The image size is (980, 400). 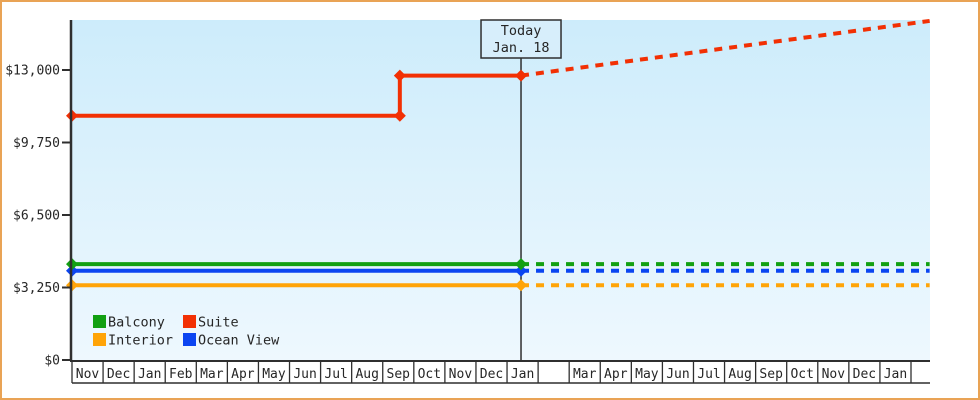 I want to click on legend-label-balcony: Balcony, so click(x=136, y=323).